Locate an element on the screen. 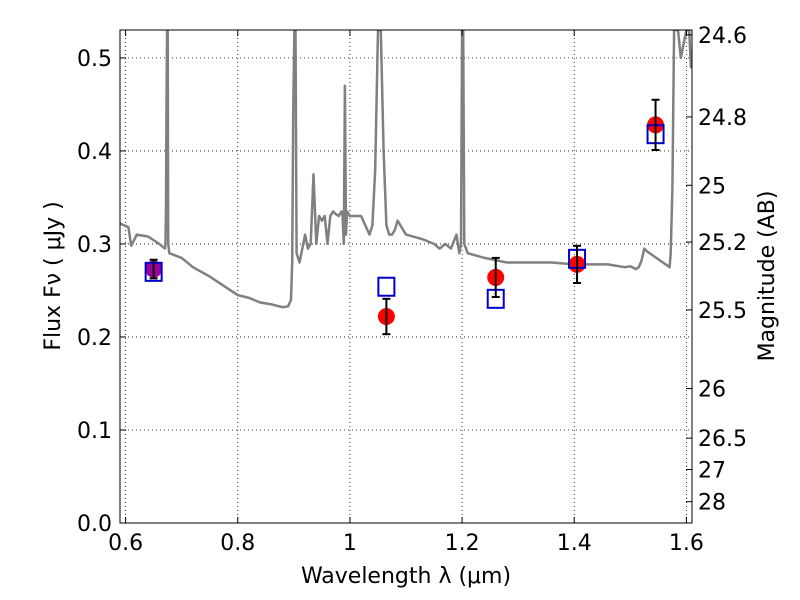 The width and height of the screenshot is (800, 600). y-tick-label: 0.1 is located at coordinates (94, 431).